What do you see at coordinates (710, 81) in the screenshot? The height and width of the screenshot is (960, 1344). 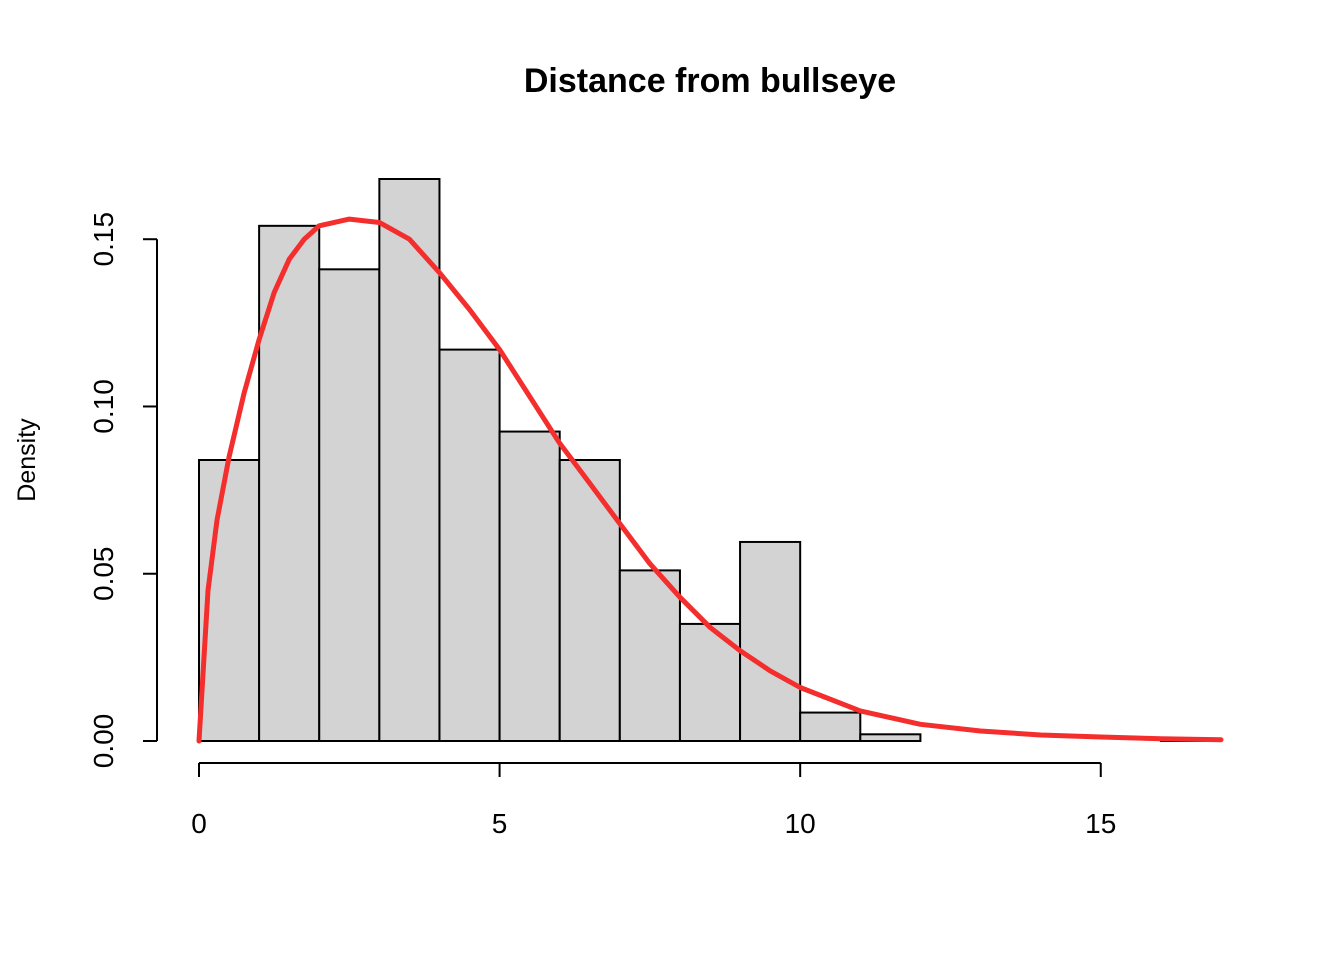 I see `chart-title: Distance from bullseye` at bounding box center [710, 81].